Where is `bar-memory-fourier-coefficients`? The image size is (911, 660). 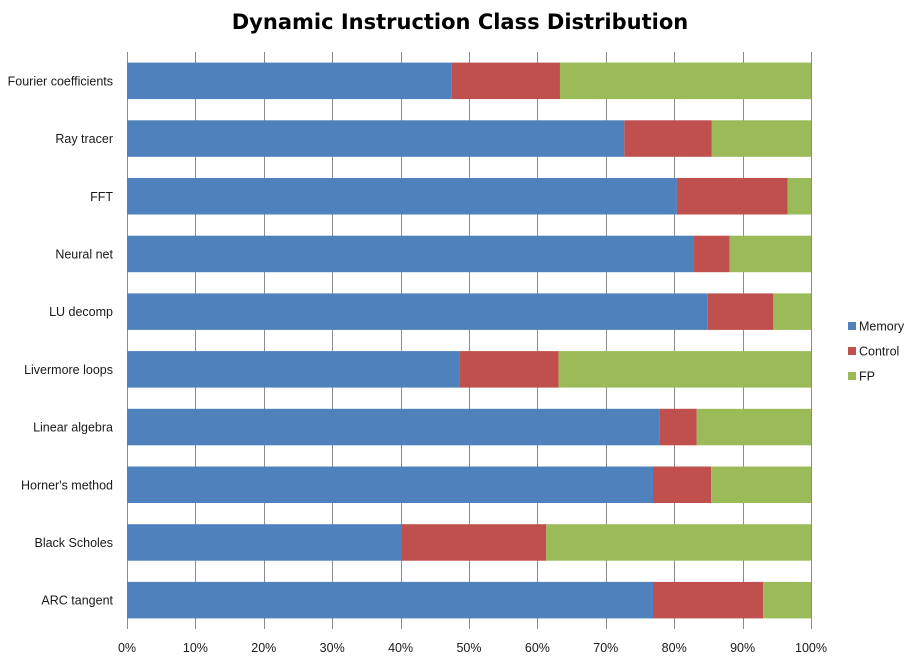
bar-memory-fourier-coefficients is located at coordinates (289, 81).